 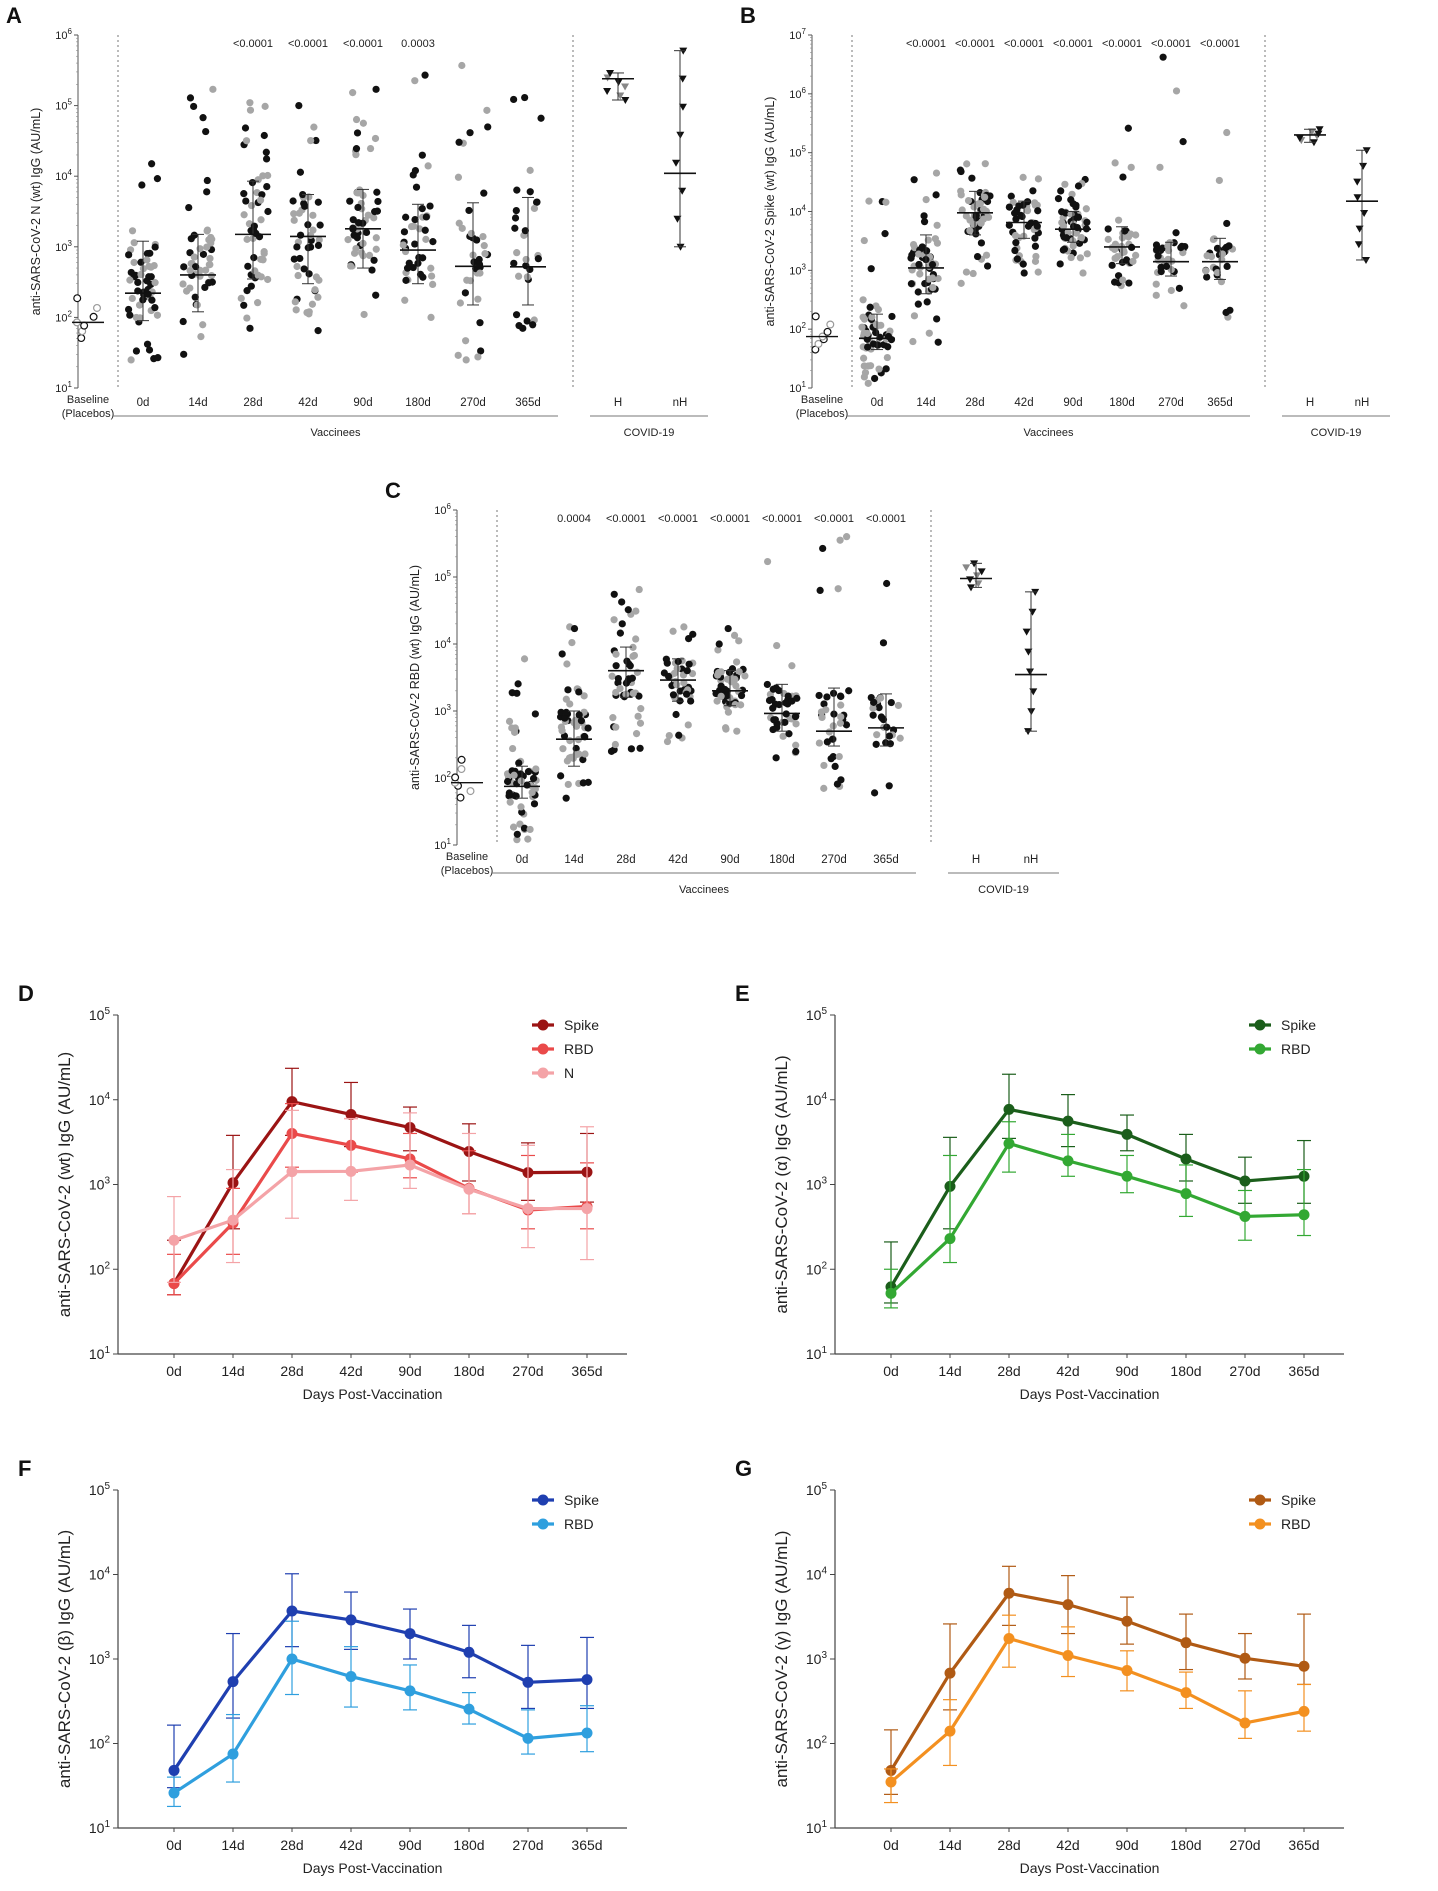 I want to click on series-spike, so click(x=1097, y=1680).